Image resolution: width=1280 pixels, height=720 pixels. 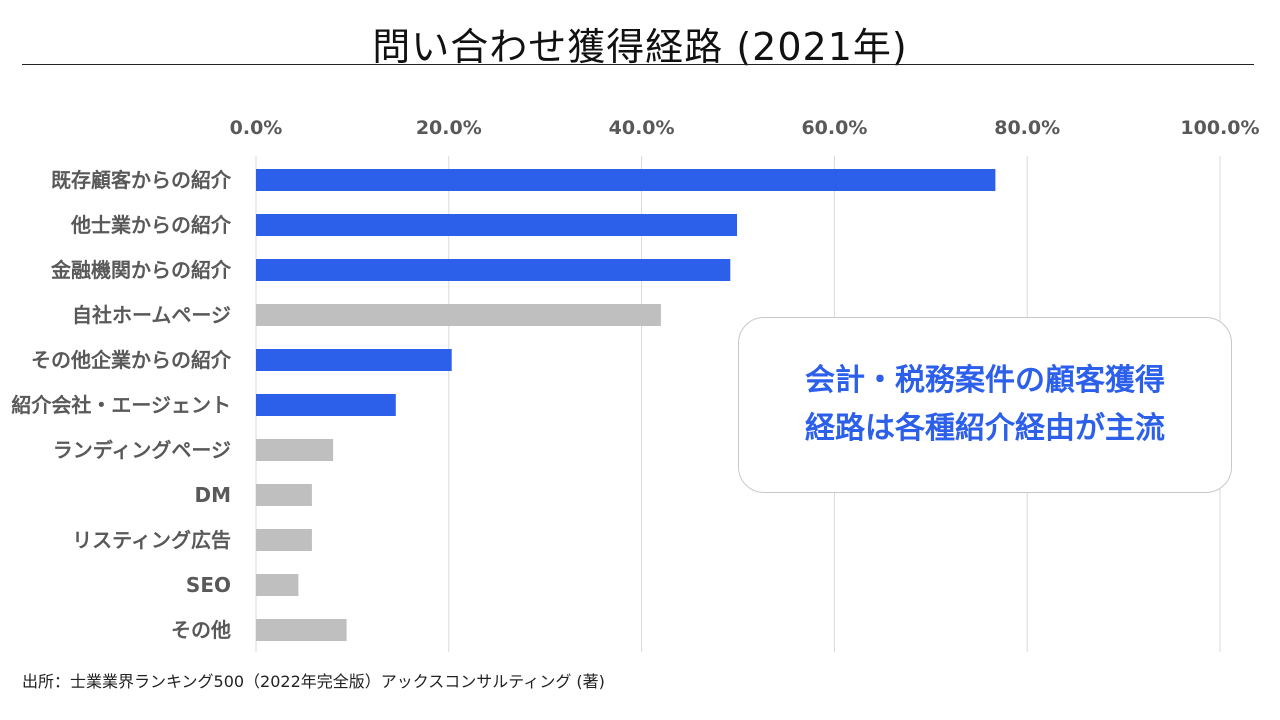 What do you see at coordinates (141, 180) in the screenshot?
I see `category-label: 既存顧客からの紹介` at bounding box center [141, 180].